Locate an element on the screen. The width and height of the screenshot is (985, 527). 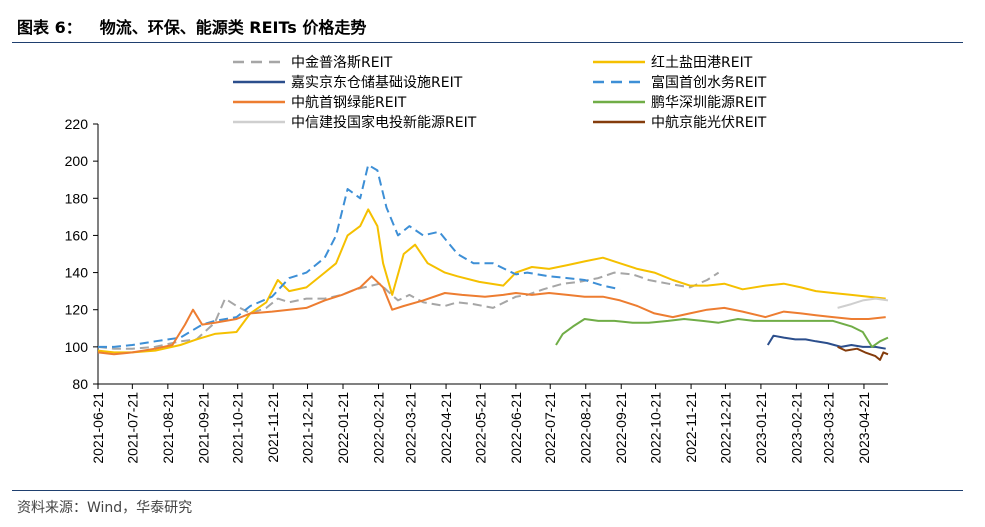
x-tick-label: 2022-11-21 is located at coordinates (691, 427).